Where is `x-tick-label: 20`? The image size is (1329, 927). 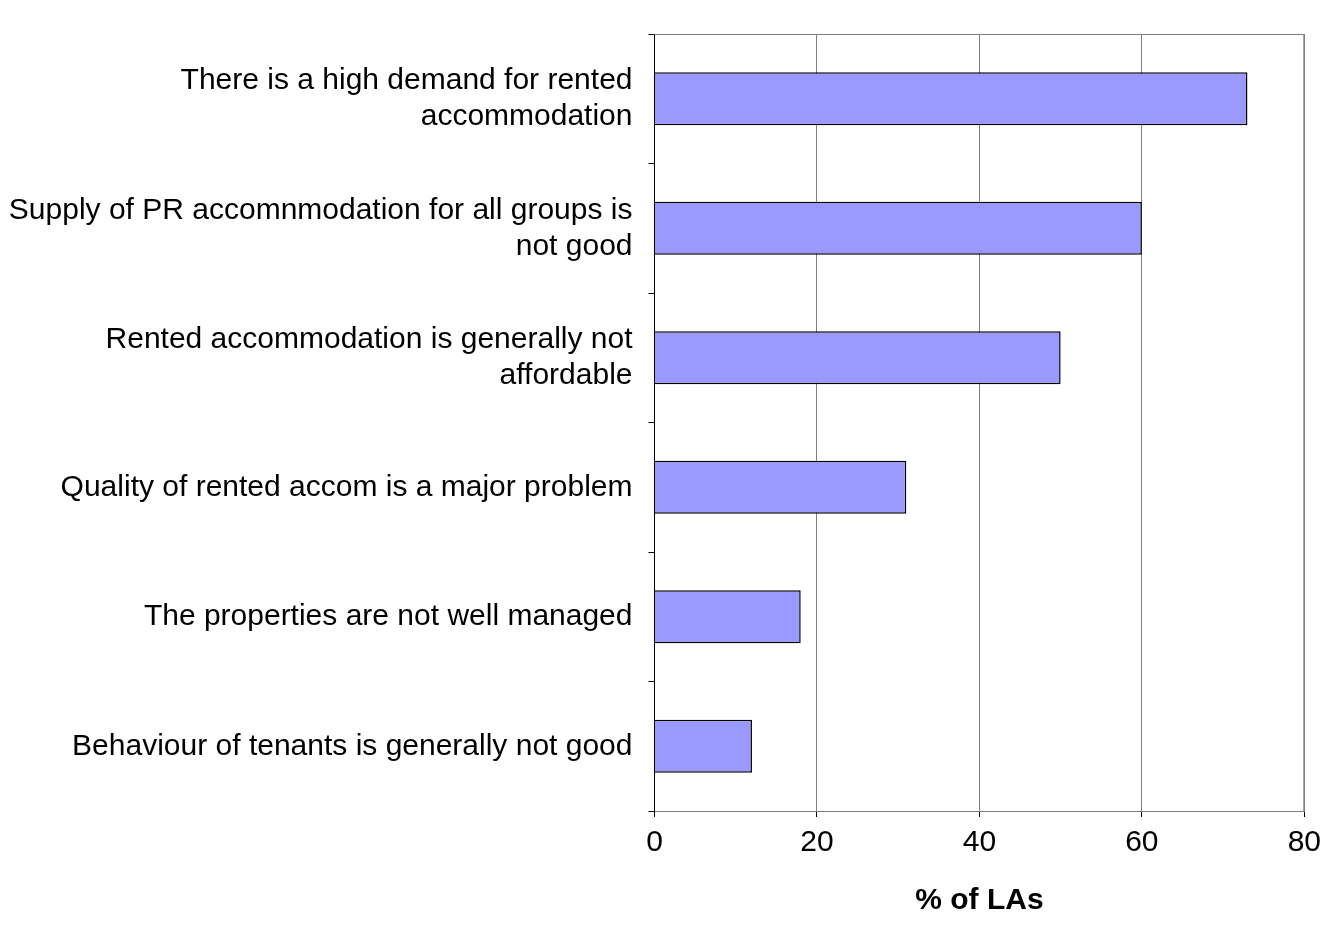
x-tick-label: 20 is located at coordinates (817, 841).